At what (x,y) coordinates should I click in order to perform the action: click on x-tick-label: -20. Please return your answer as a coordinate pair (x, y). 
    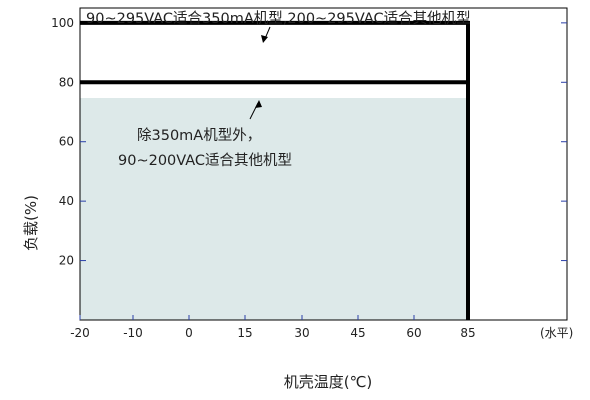
    Looking at the image, I should click on (80, 333).